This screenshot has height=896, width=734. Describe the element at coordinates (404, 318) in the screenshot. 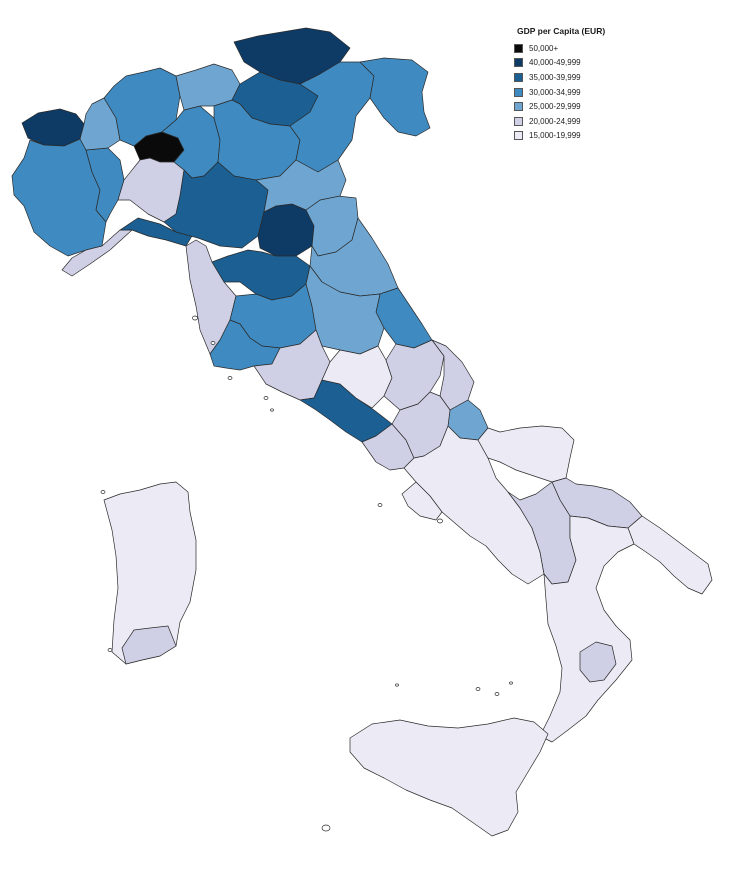

I see `region-marche-south` at that location.